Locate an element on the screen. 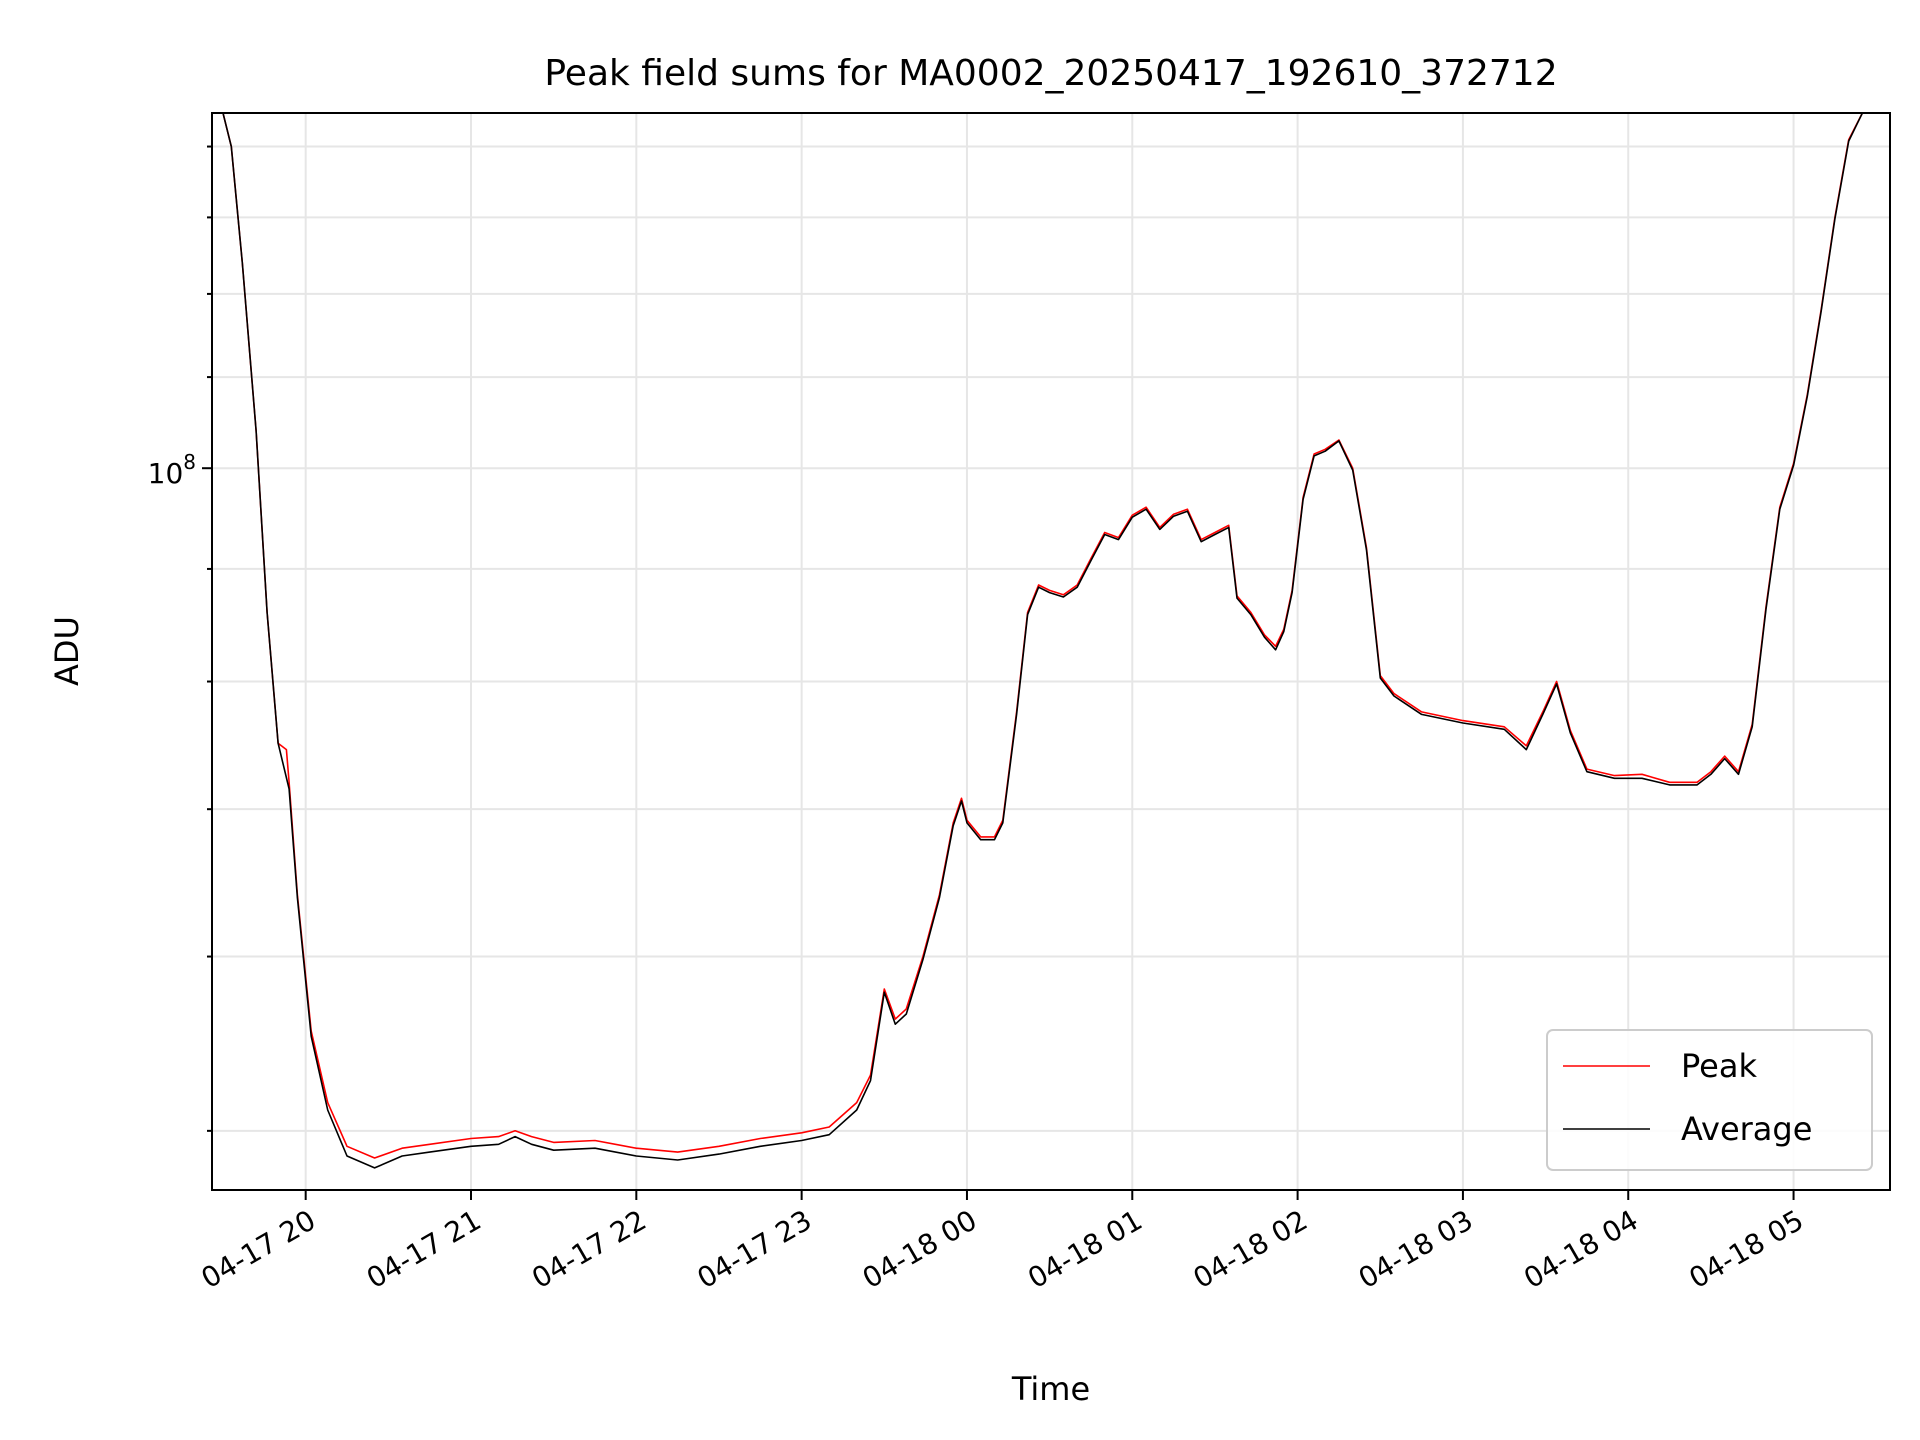  y-tick-label-1e8: 108 is located at coordinates (172, 470).